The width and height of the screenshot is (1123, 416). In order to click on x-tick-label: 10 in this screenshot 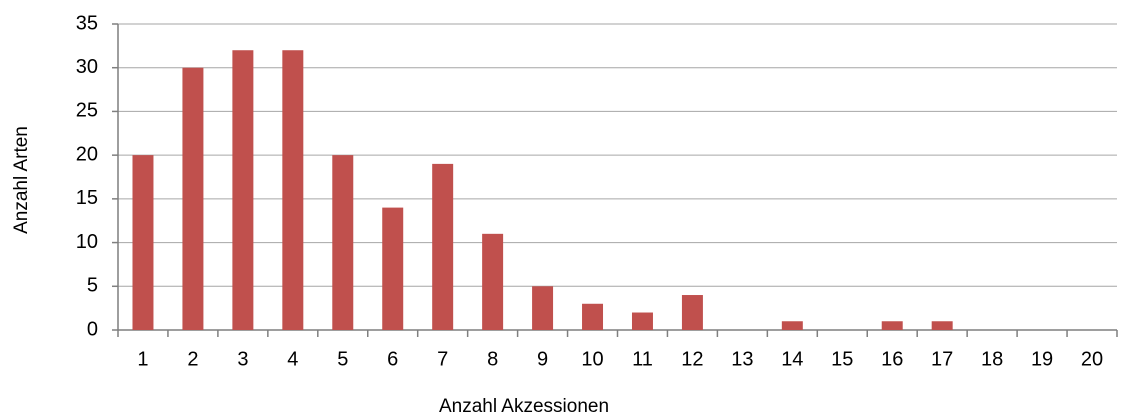, I will do `click(592, 359)`.